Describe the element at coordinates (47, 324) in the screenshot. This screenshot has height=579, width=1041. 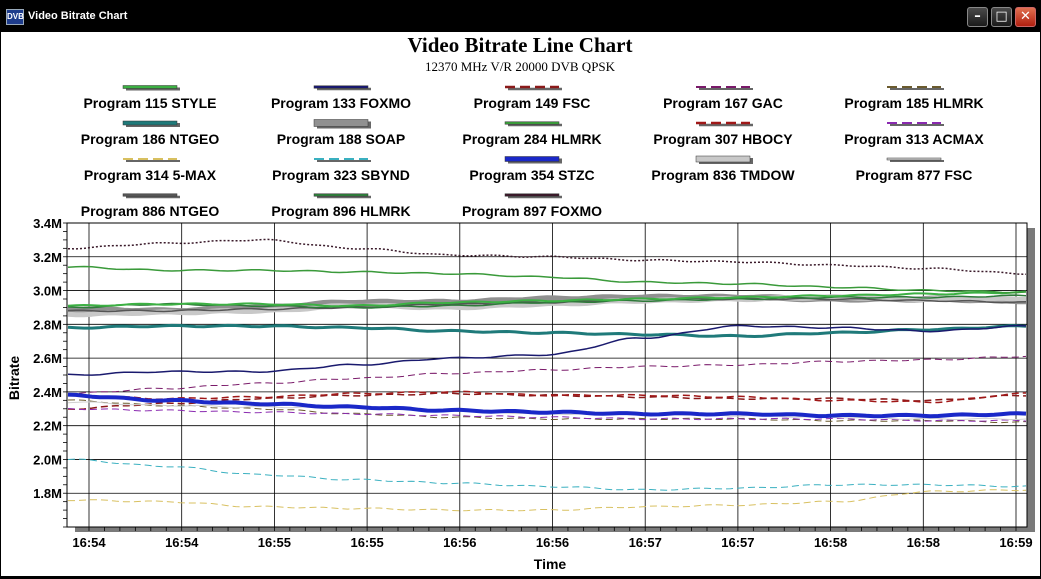
I see `y-tick-label: 2.8M` at that location.